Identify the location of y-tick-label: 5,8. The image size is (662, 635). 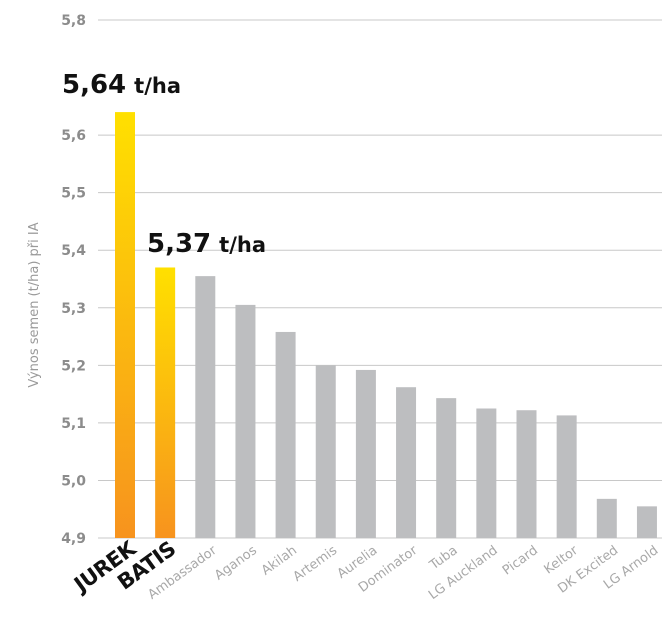
(73, 21).